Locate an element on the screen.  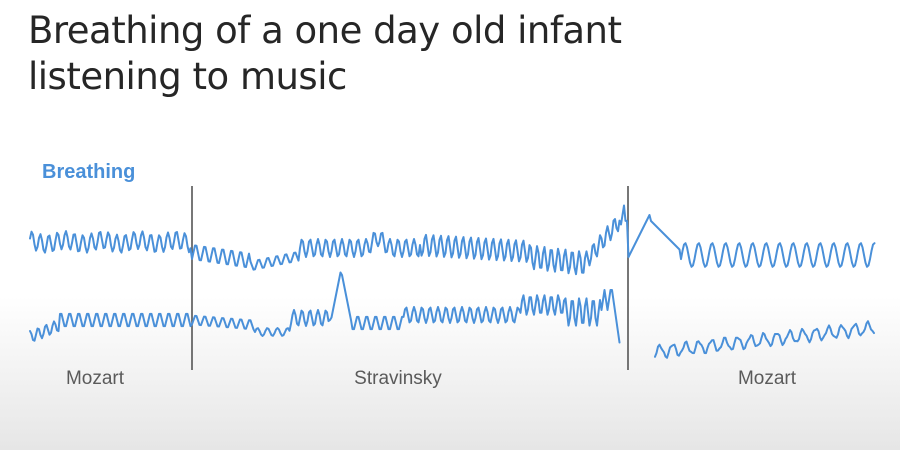
segment-label-mozart-2: Mozart is located at coordinates (767, 378).